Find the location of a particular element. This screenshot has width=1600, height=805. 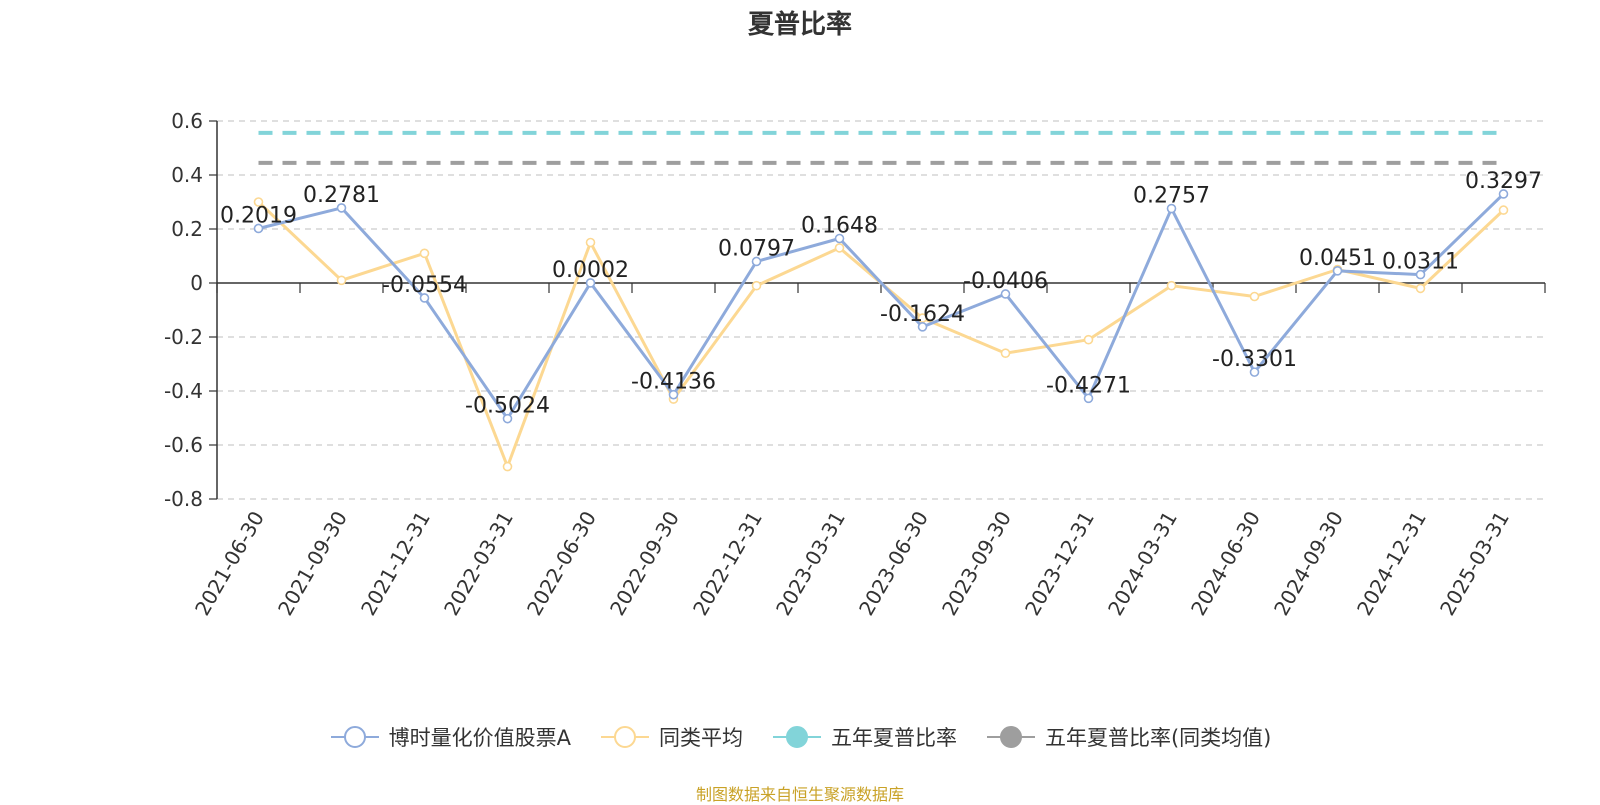

x-tick-label: 2022-06-30 is located at coordinates (561, 563).